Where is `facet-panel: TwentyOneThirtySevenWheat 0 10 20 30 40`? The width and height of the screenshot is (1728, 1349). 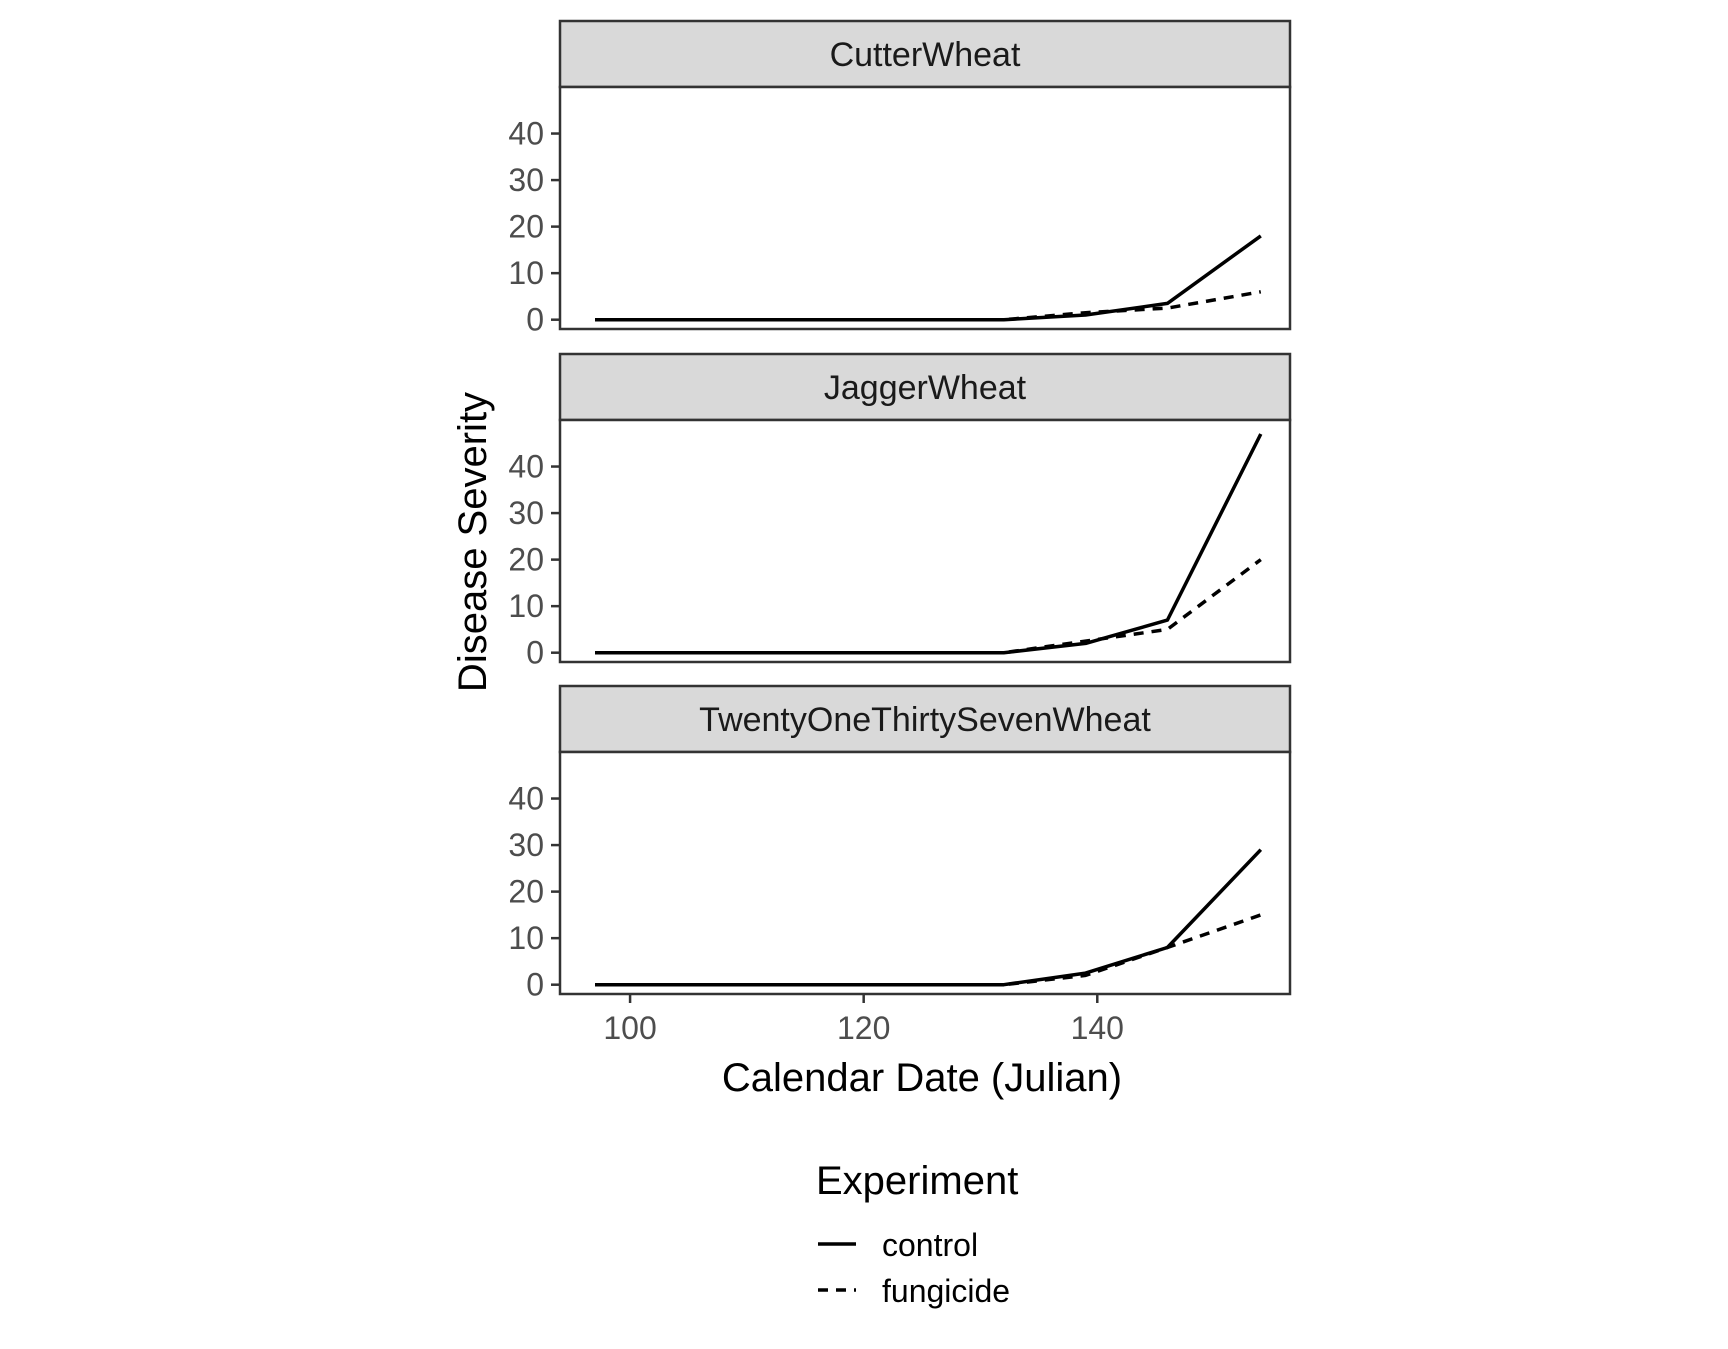 facet-panel: TwentyOneThirtySevenWheat 0 10 20 30 40 is located at coordinates (900, 843).